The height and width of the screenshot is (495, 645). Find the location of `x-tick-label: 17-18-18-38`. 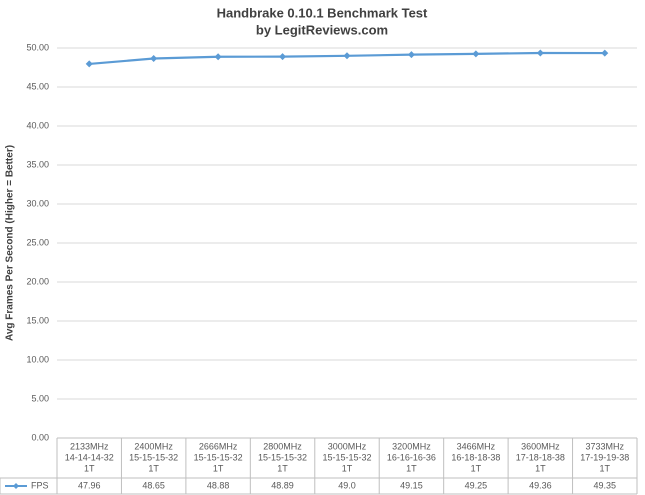

x-tick-label: 17-18-18-38 is located at coordinates (540, 457).